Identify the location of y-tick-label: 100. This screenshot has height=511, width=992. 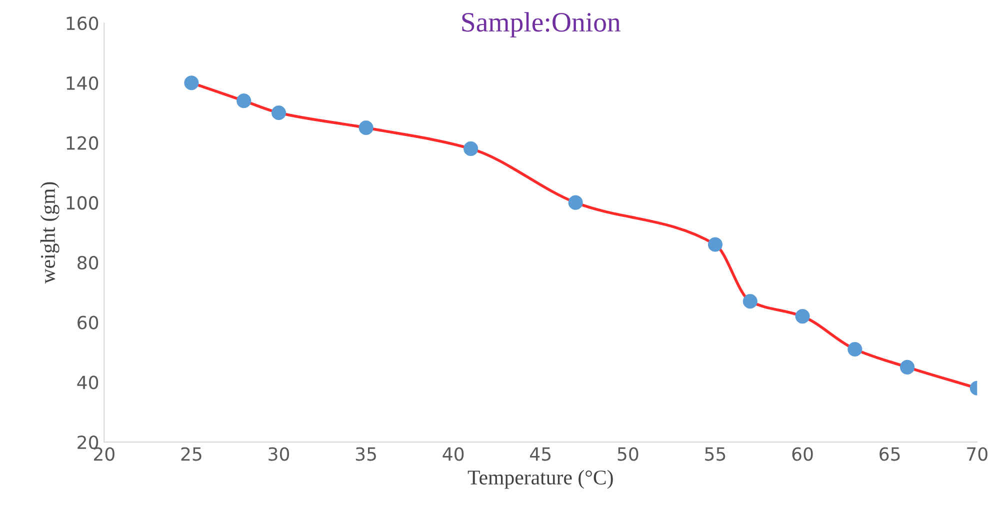
(82, 203).